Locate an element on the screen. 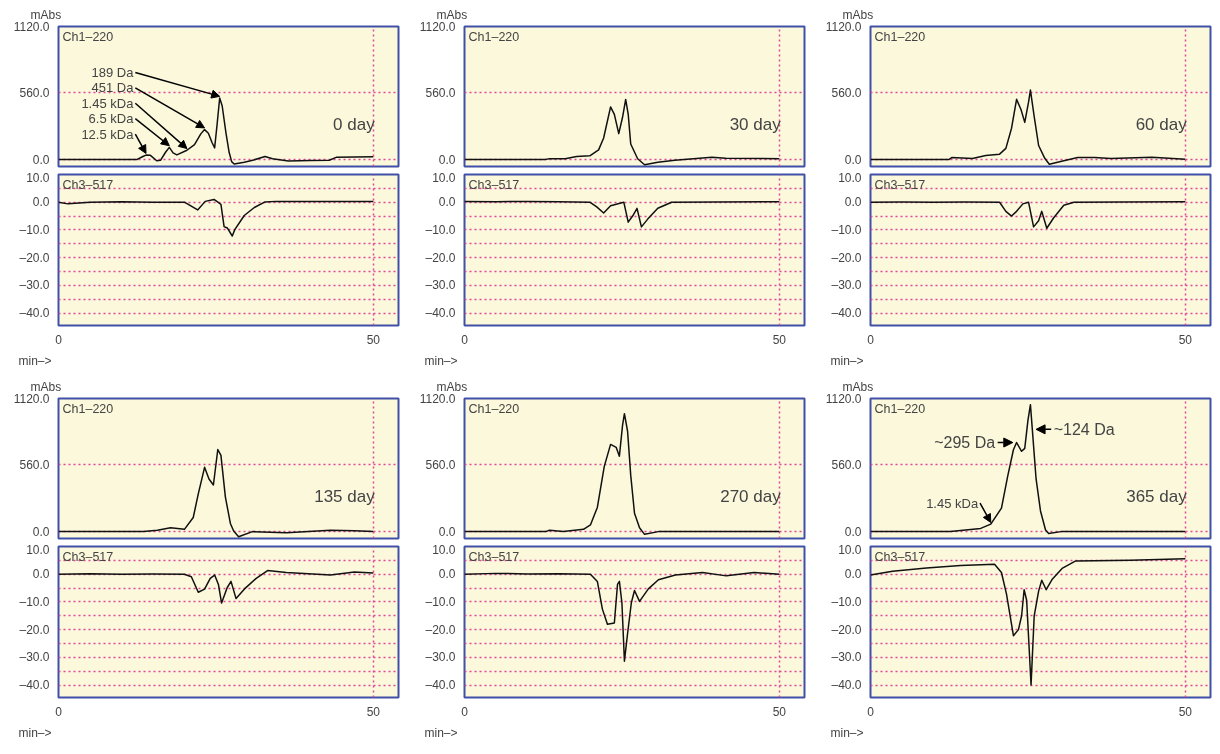 Image resolution: width=1220 pixels, height=754 pixels. annotation: 60 day is located at coordinates (1161, 124).